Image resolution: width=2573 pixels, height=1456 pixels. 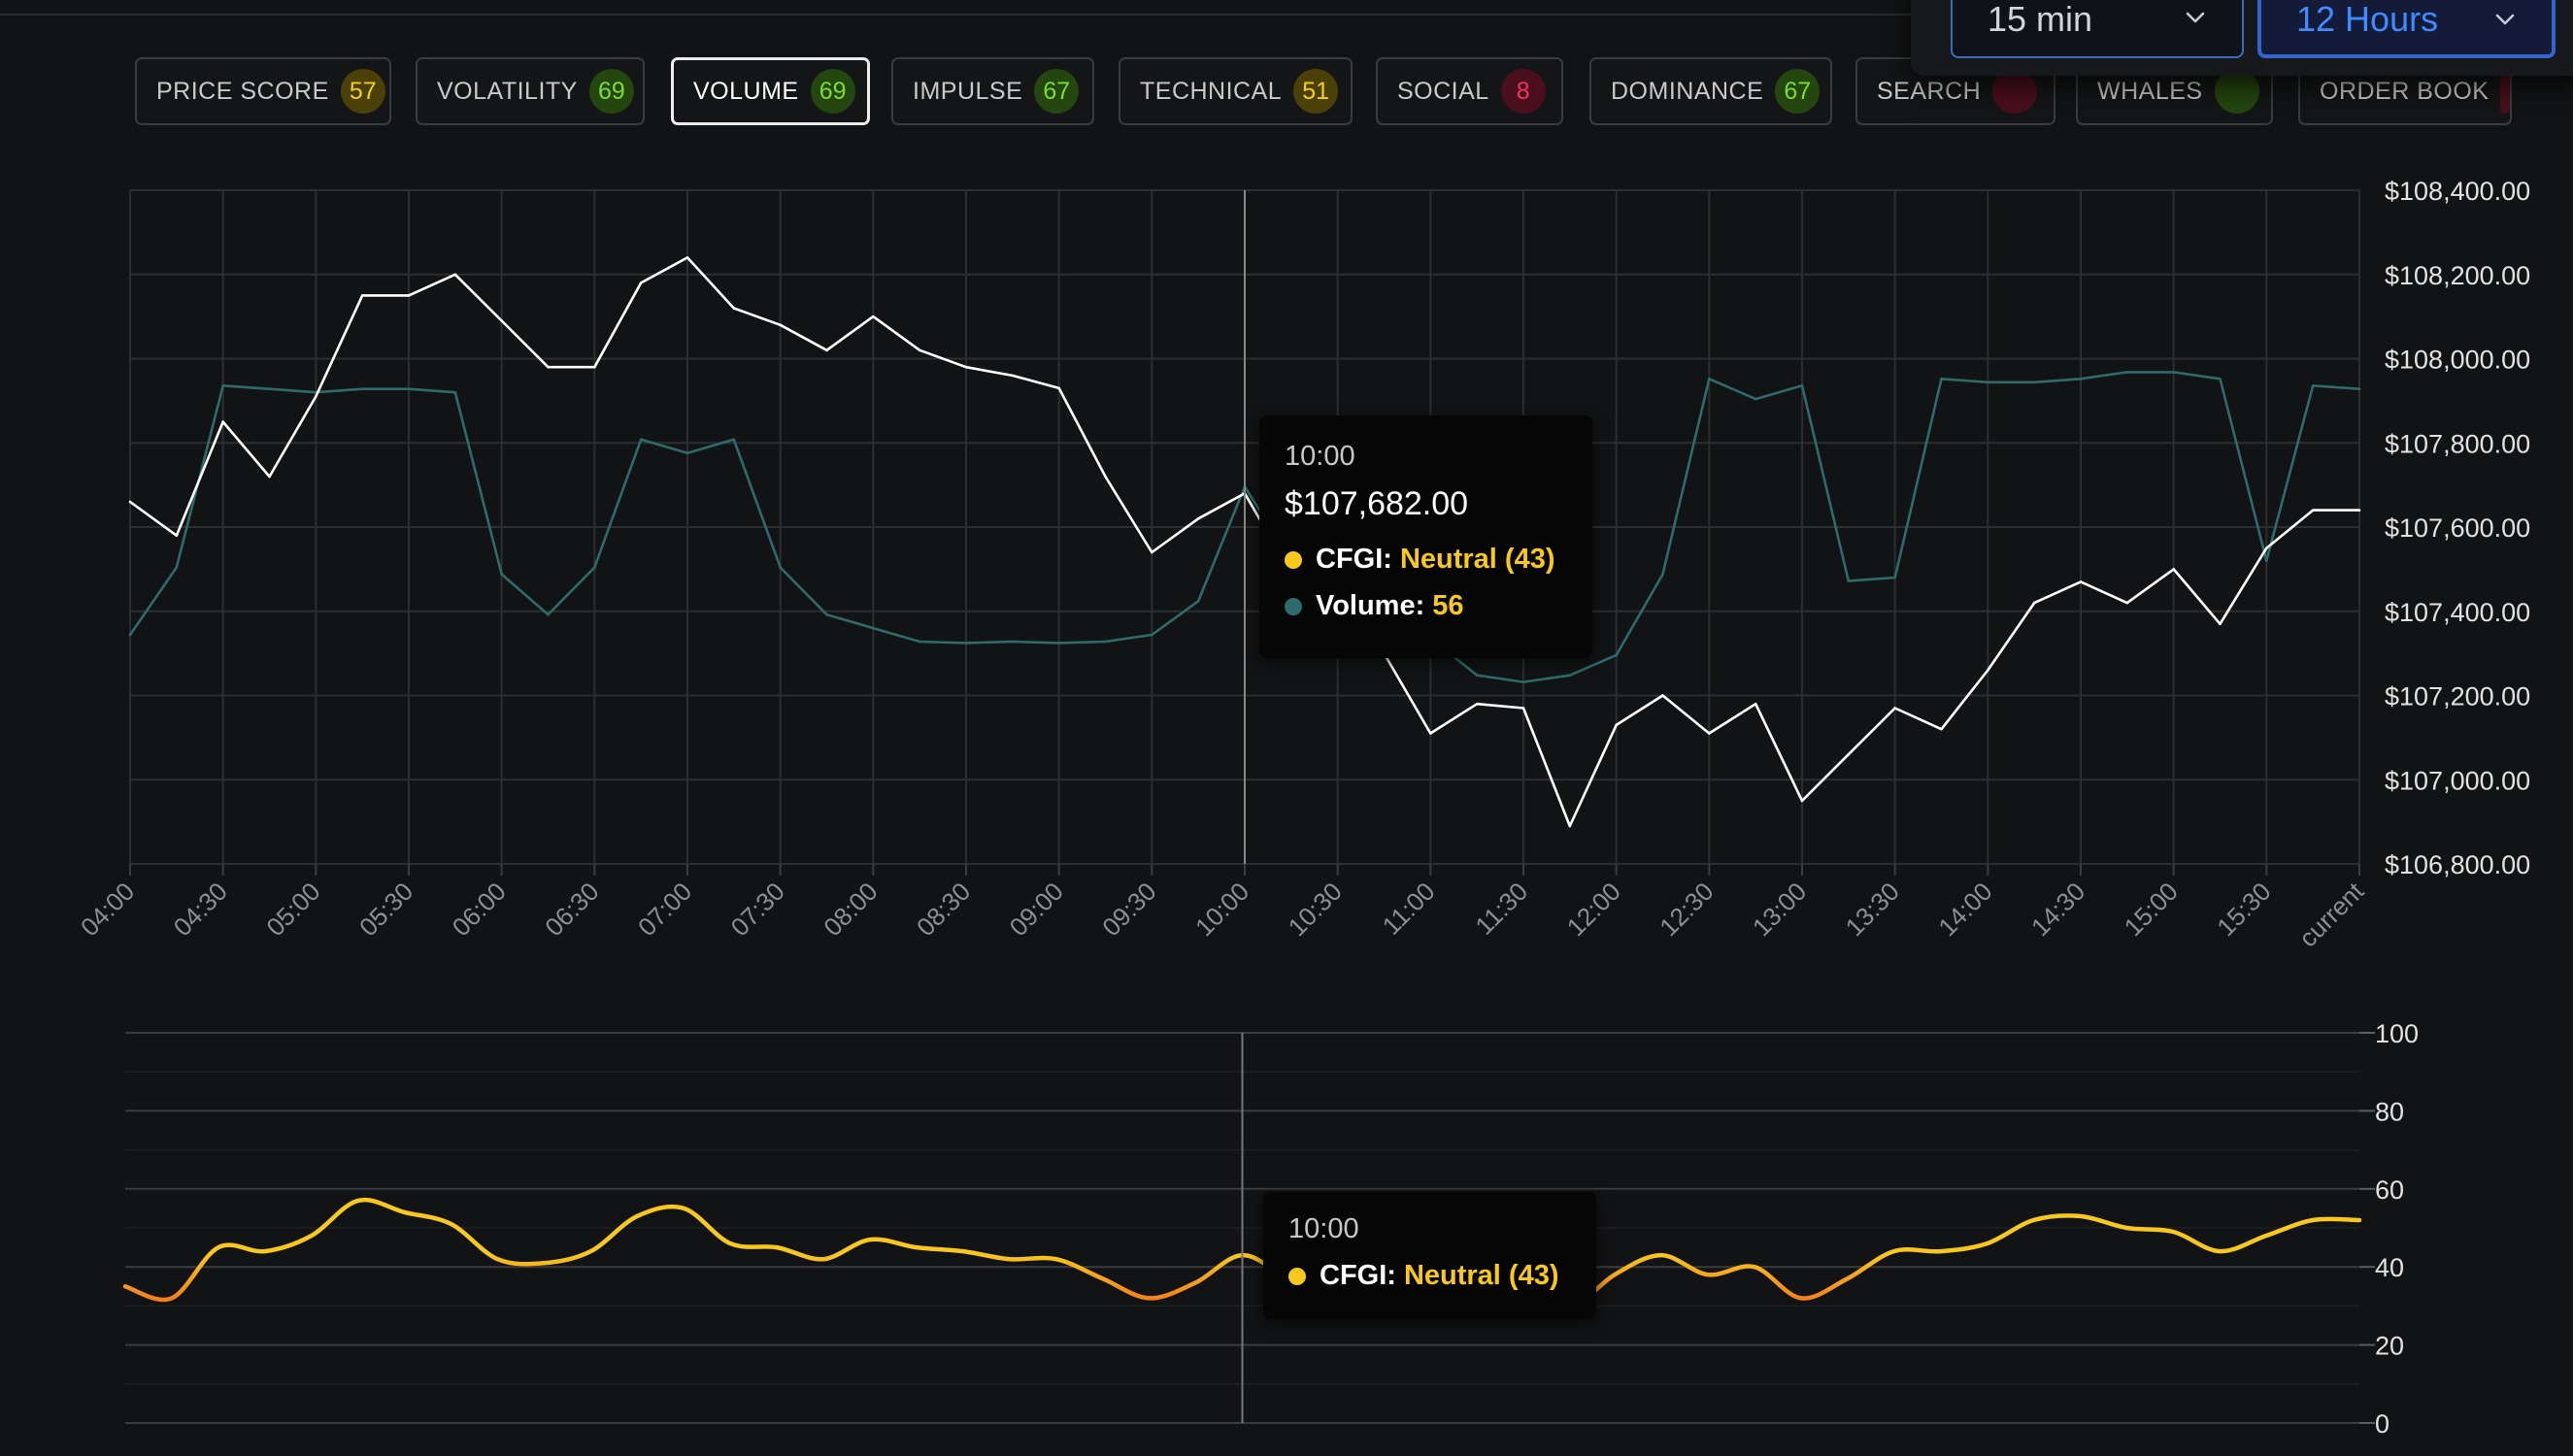 What do you see at coordinates (2367, 19) in the screenshot?
I see `range-value: 12 Hours` at bounding box center [2367, 19].